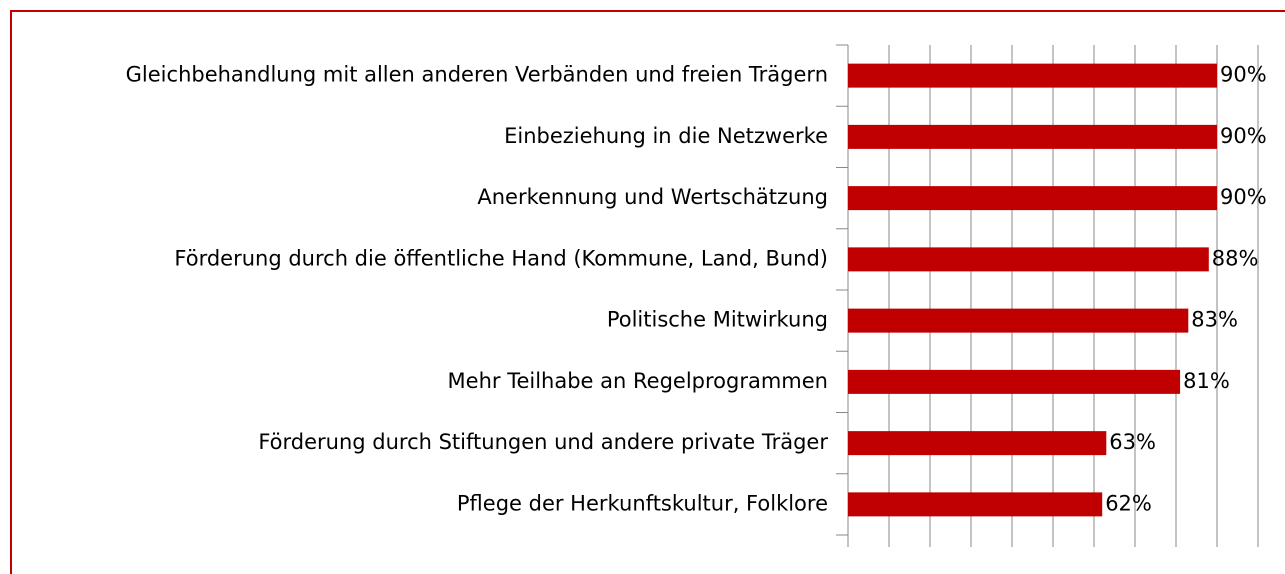 The image size is (1285, 574). Describe the element at coordinates (652, 197) in the screenshot. I see `y-tick-label: Anerkennung und Wertschätzung` at that location.